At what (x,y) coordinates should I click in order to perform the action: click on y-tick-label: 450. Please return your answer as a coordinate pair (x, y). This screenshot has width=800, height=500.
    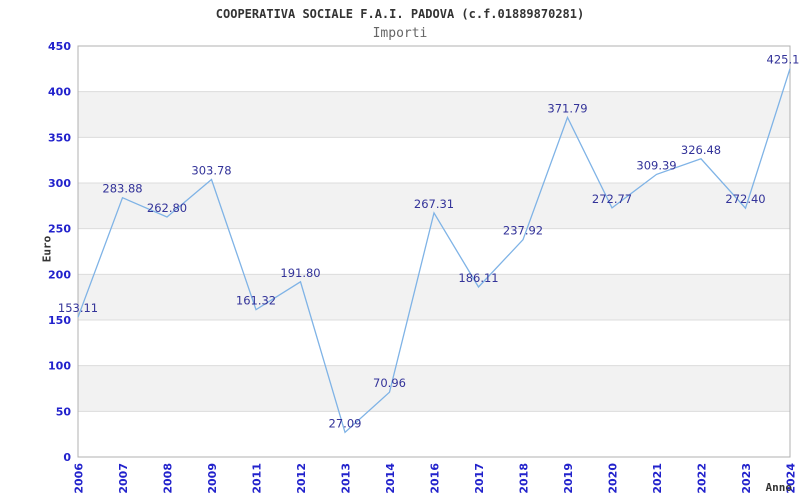
    Looking at the image, I should click on (59, 46).